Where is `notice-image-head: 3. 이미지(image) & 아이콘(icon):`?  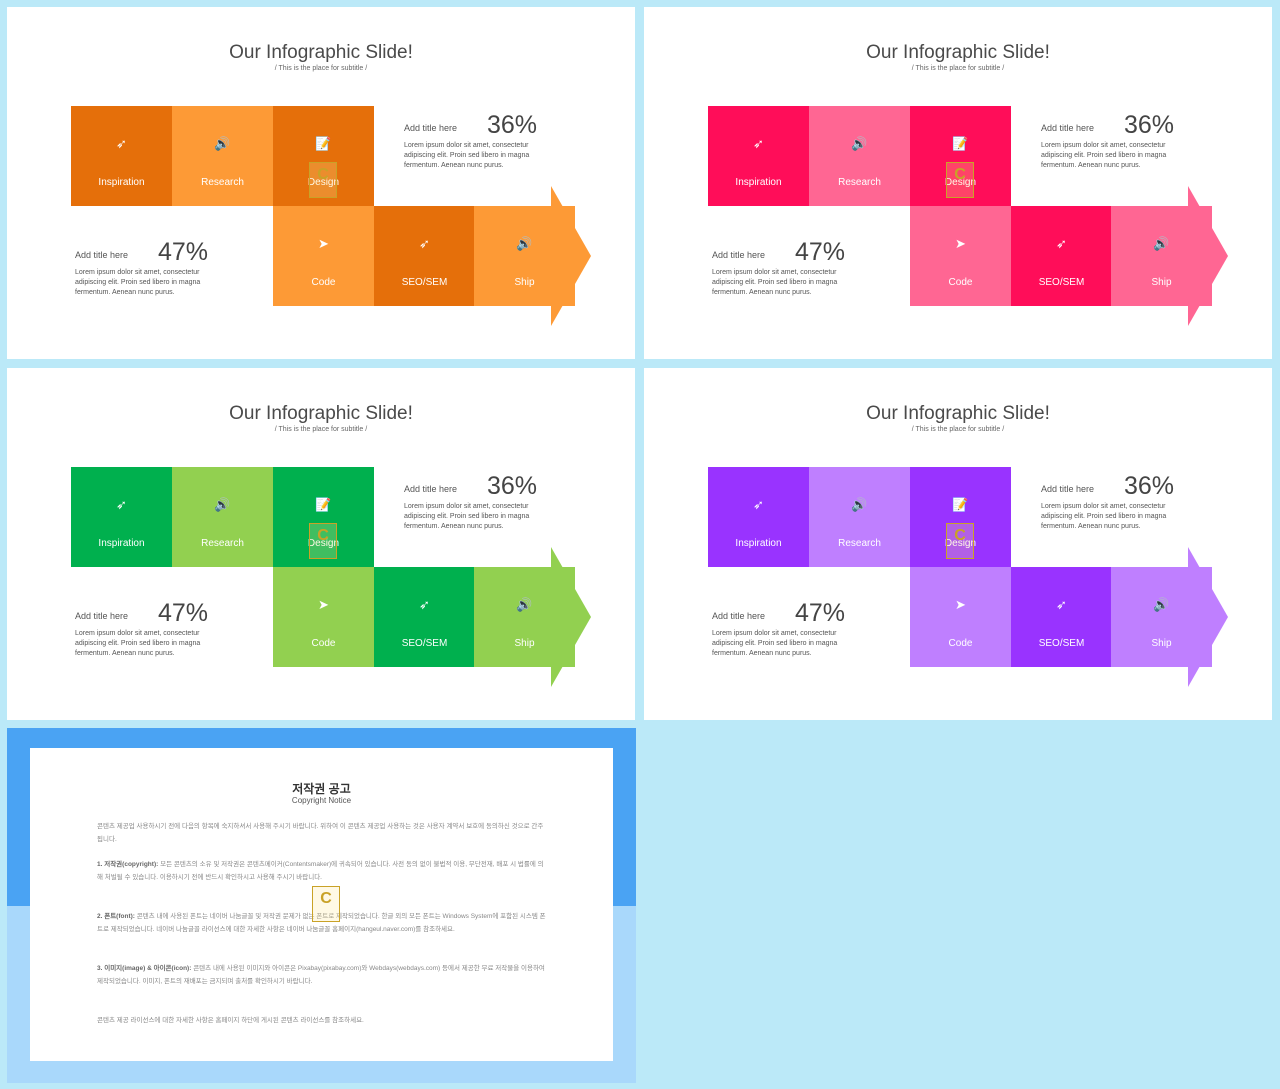 notice-image-head: 3. 이미지(image) & 아이콘(icon): is located at coordinates (144, 968).